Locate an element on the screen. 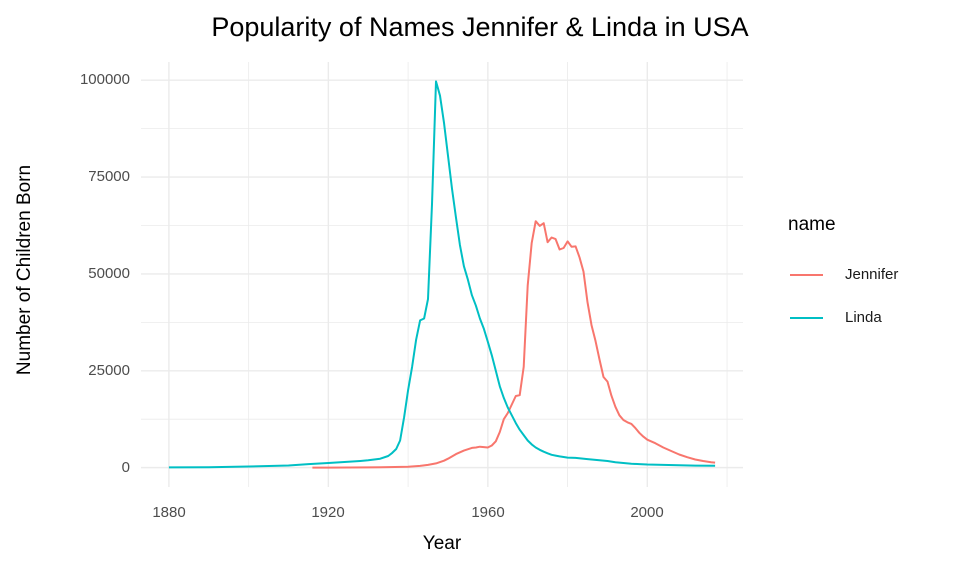 The image size is (960, 576). x-tick-label-1920: 1920 is located at coordinates (328, 512).